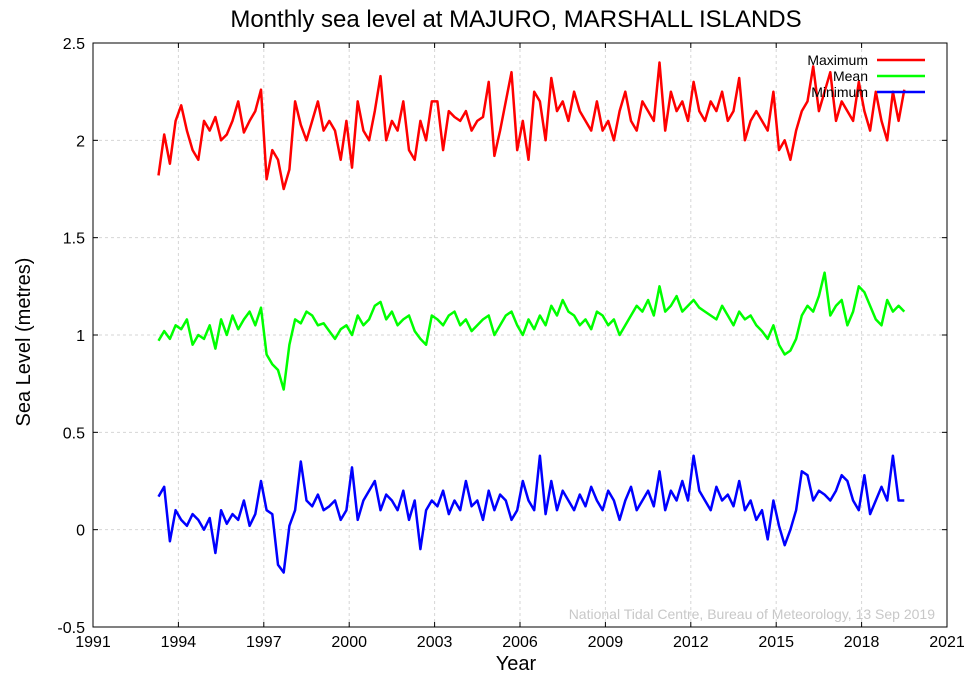 The width and height of the screenshot is (966, 673). Describe the element at coordinates (520, 642) in the screenshot. I see `x-tick-label: 2006` at that location.